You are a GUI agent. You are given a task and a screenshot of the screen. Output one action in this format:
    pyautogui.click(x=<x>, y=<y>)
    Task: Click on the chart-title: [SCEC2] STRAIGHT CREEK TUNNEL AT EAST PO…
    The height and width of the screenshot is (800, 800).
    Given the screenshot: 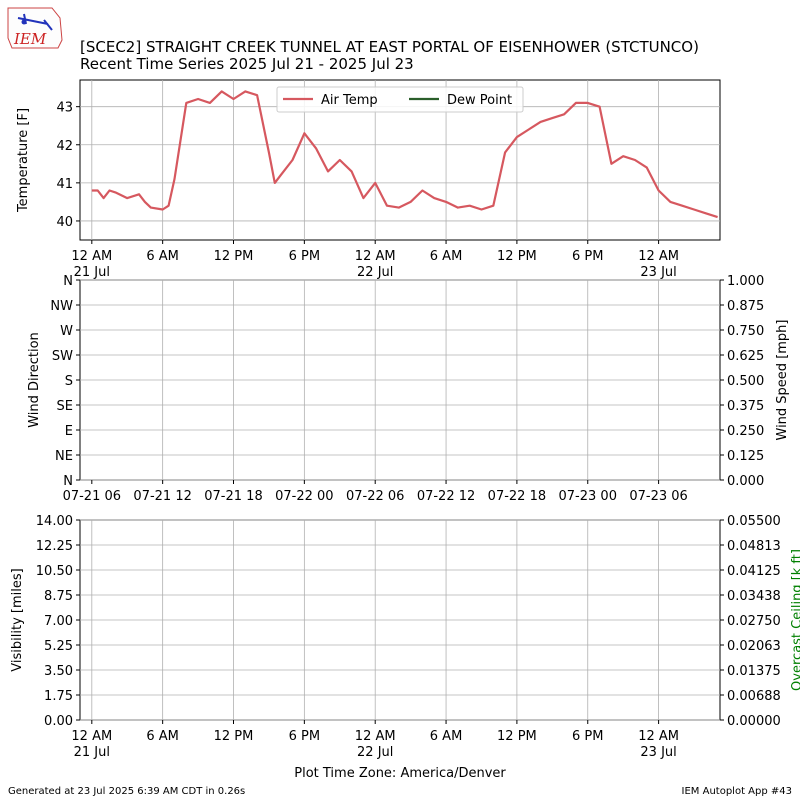 What is the action you would take?
    pyautogui.click(x=389, y=47)
    